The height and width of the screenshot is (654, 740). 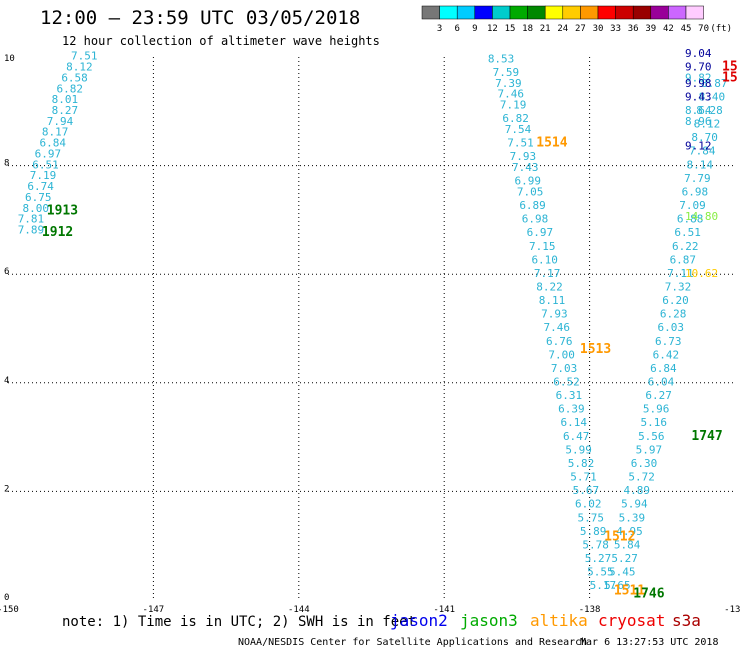 What do you see at coordinates (656, 409) in the screenshot?
I see `wave-height-point: 5.96` at bounding box center [656, 409].